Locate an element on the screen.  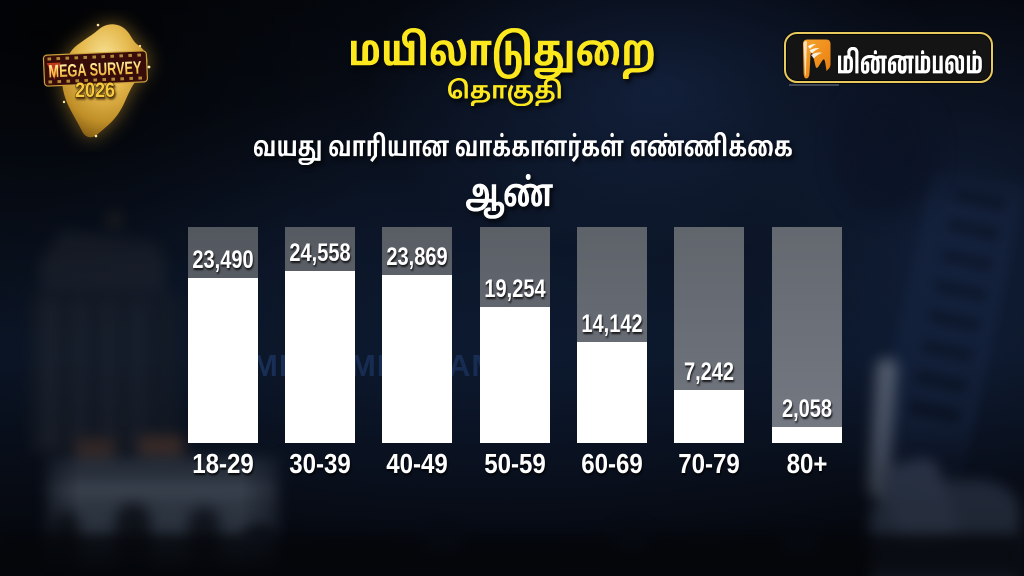
svg-text: 2026 is located at coordinates (95, 90).